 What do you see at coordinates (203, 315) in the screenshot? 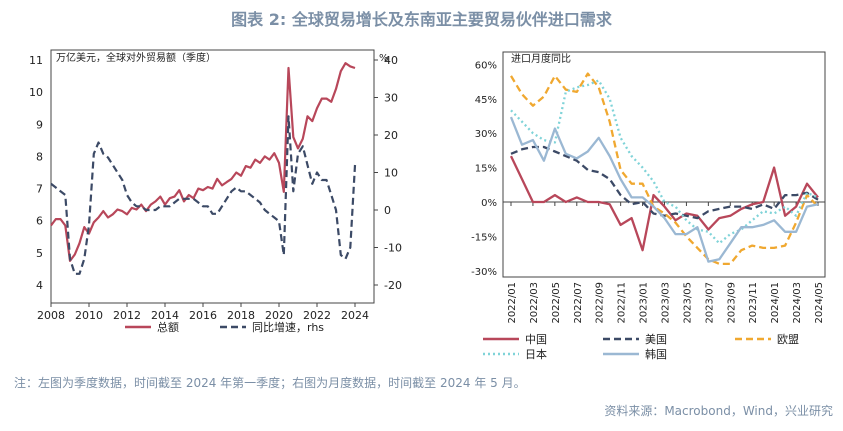
I see `left-x-tick-label: 2016` at bounding box center [203, 315].